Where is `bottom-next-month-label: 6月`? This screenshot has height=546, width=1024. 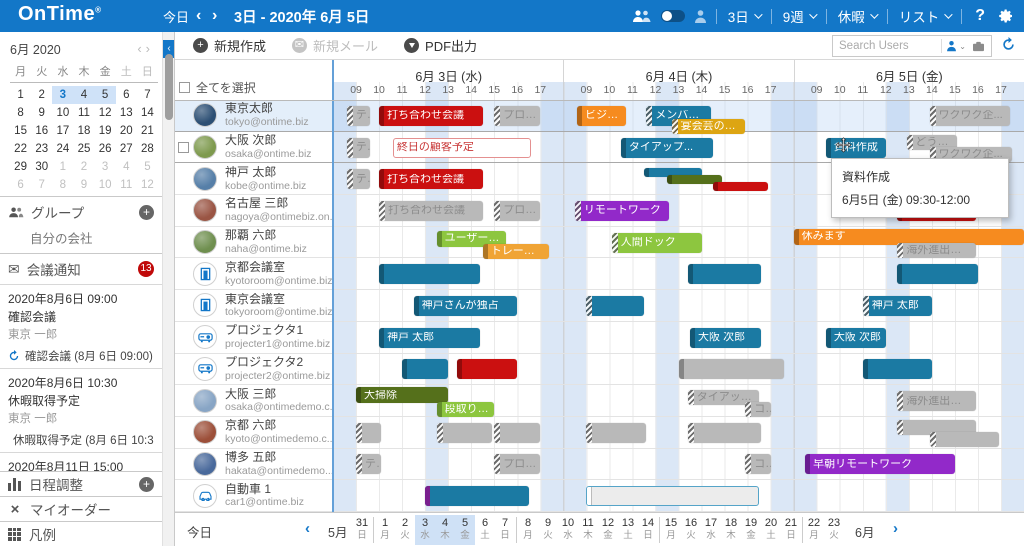 bottom-next-month-label: 6月 is located at coordinates (865, 533).